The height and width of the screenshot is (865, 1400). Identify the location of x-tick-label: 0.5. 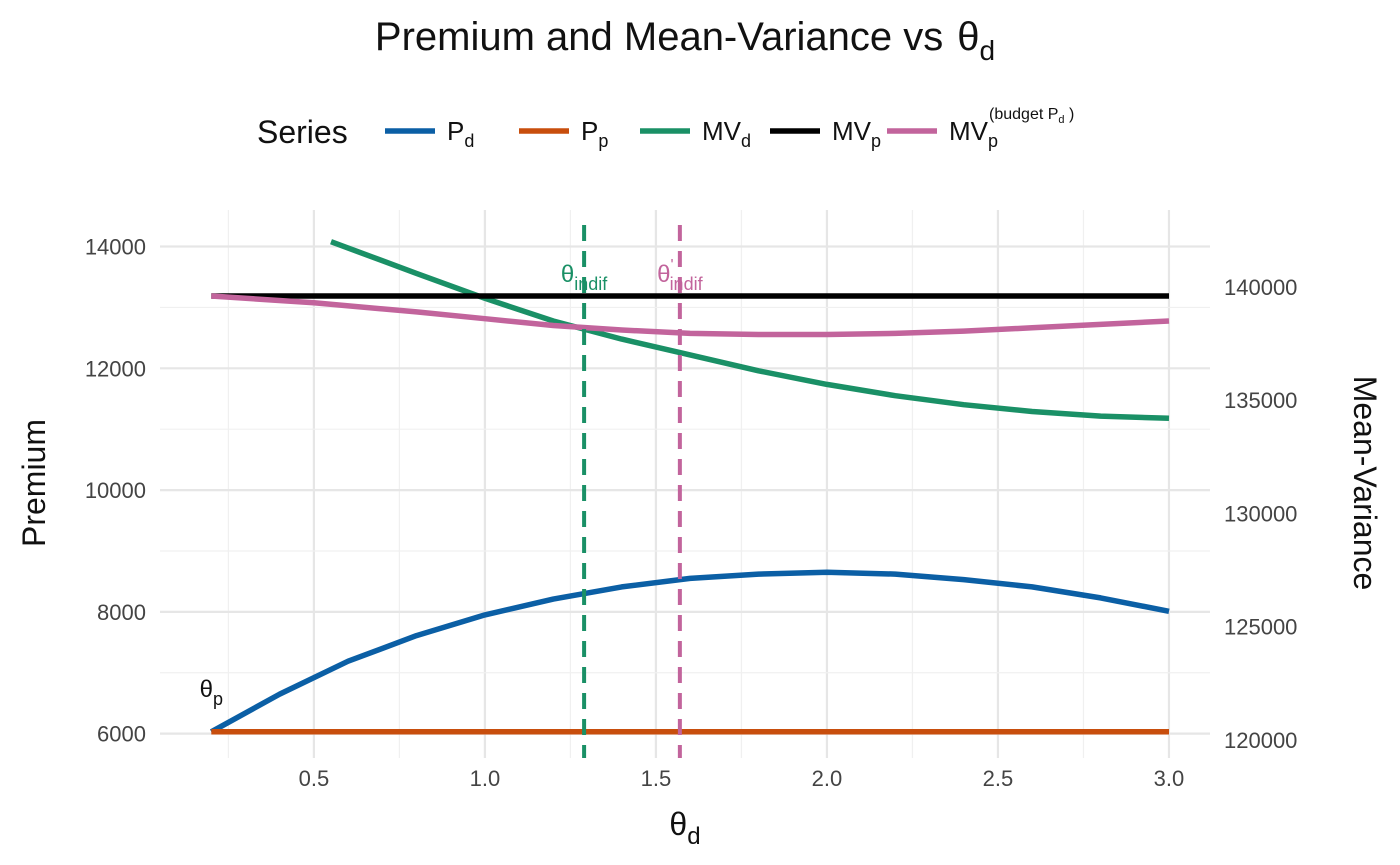
(314, 778).